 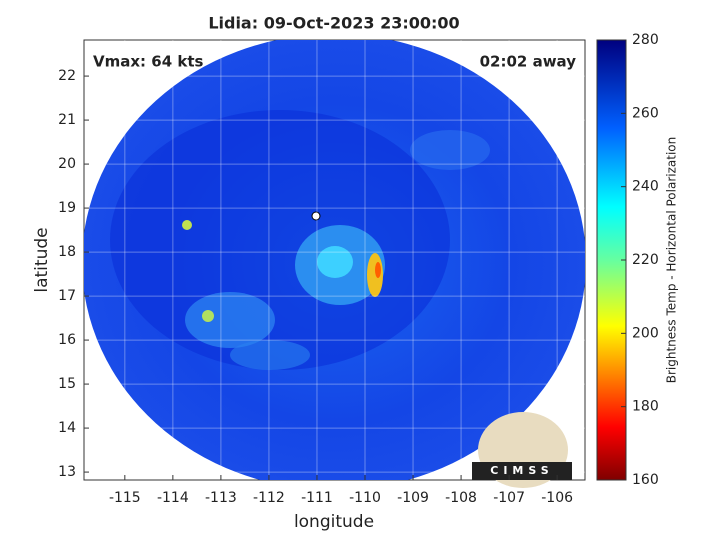 What do you see at coordinates (645, 480) in the screenshot?
I see `colorbar-tick-label: 160` at bounding box center [645, 480].